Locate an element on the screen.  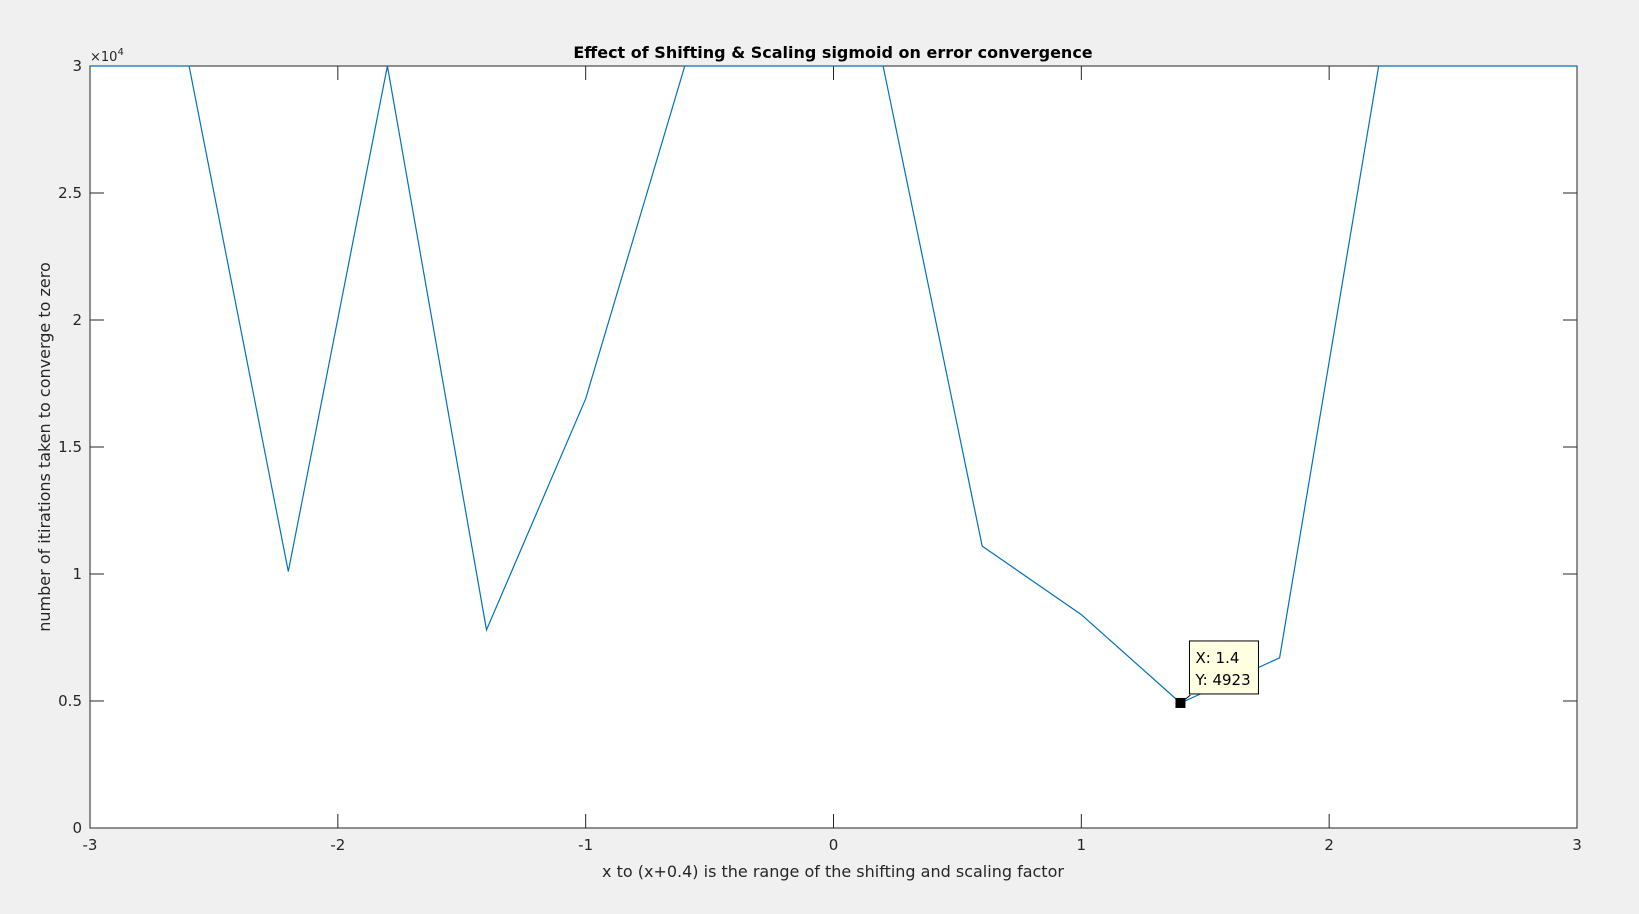
datatip-box is located at coordinates (1223, 667).